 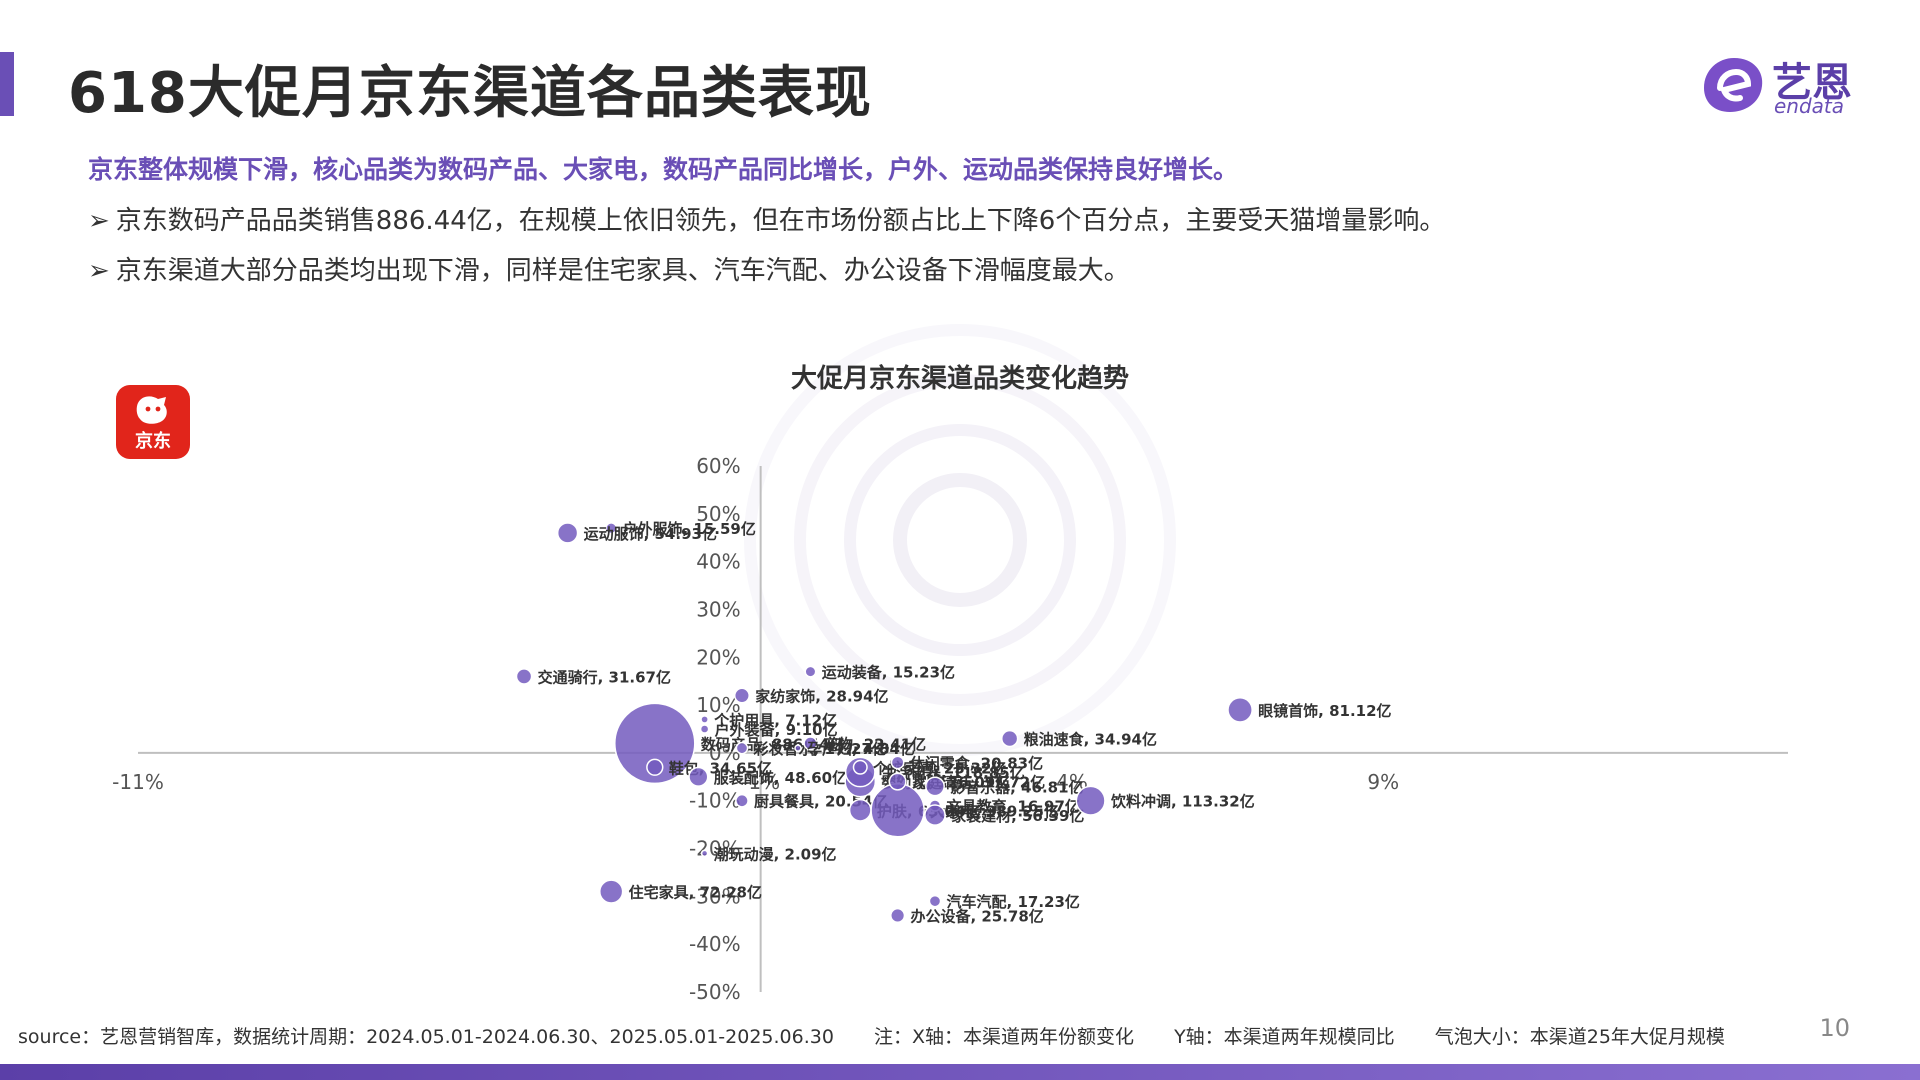 What do you see at coordinates (1182, 802) in the screenshot?
I see `bubble-label: 饮料冲调, 113.32亿` at bounding box center [1182, 802].